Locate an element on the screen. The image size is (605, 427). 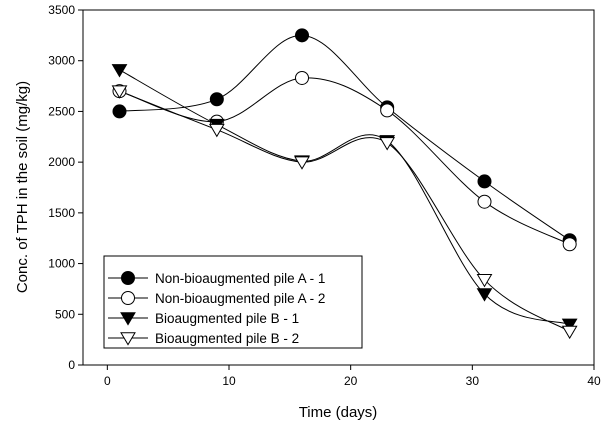
x-tick-label: 0 is located at coordinates (107, 381).